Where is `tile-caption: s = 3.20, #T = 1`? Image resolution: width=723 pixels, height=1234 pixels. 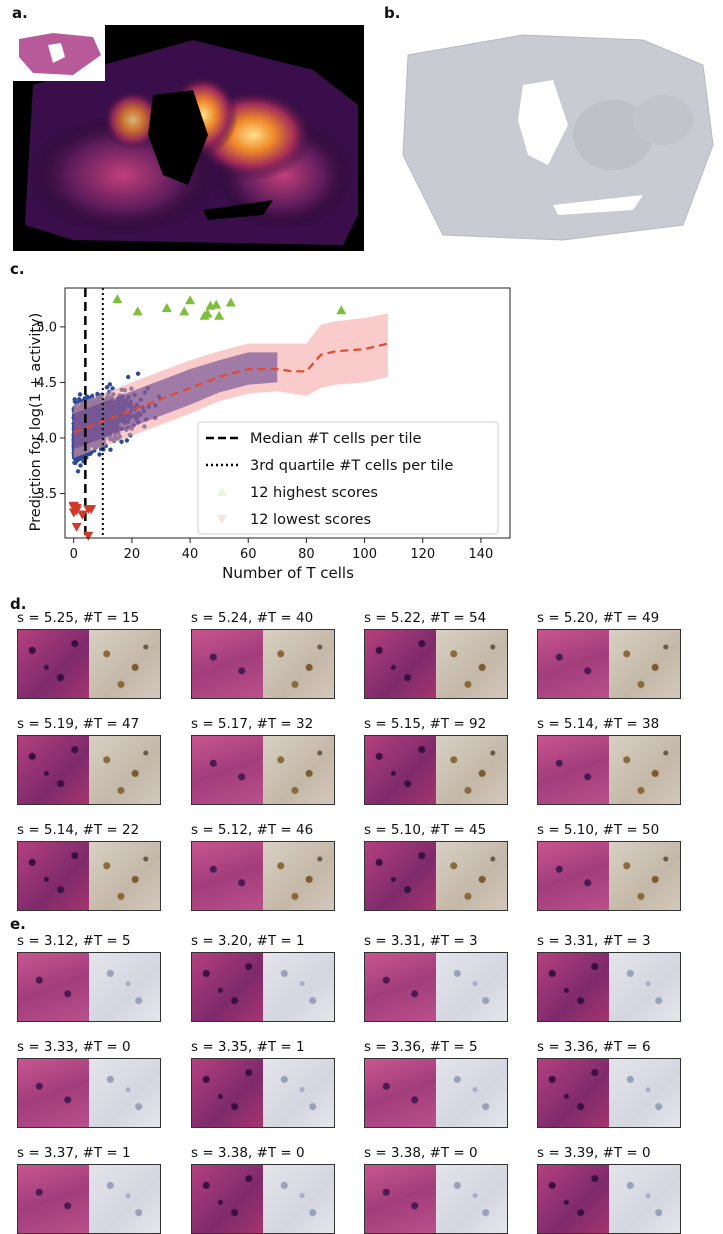 tile-caption: s = 3.20, #T = 1 is located at coordinates (248, 941).